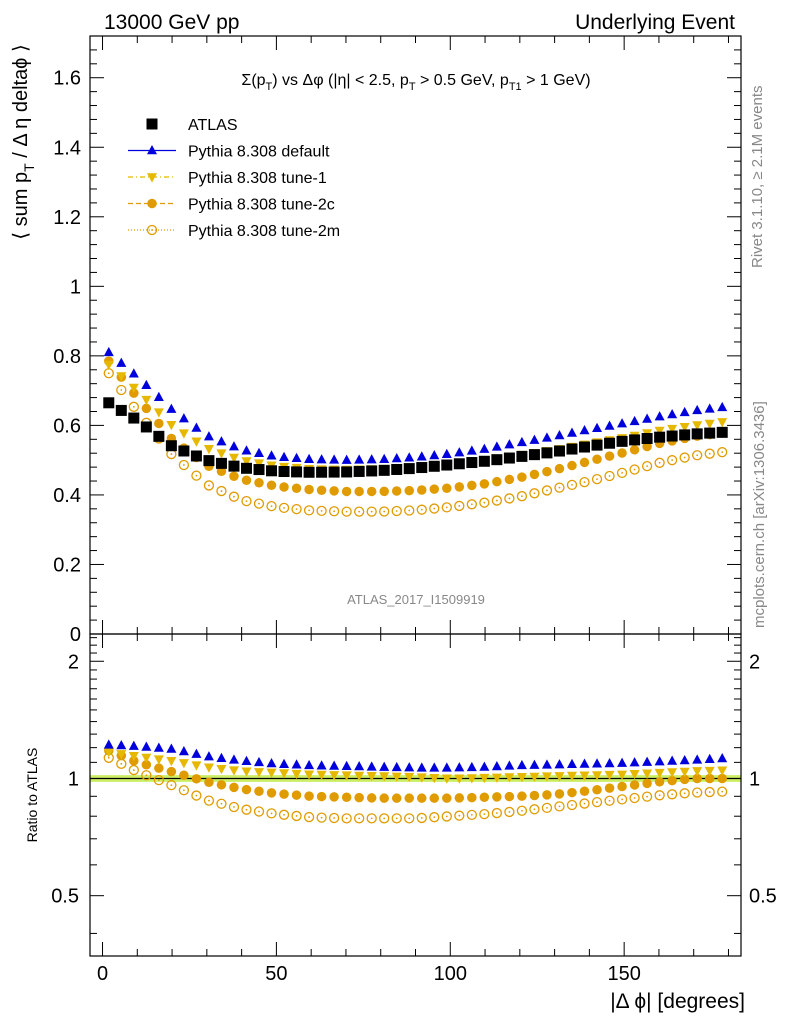 This screenshot has width=786, height=1024. I want to click on header-right: Underlying Event, so click(655, 22).